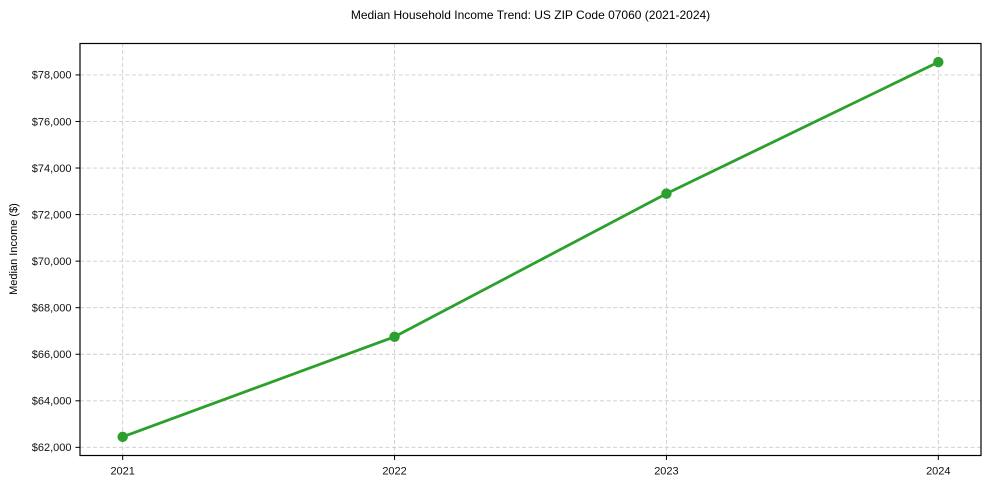 Image resolution: width=989 pixels, height=490 pixels. I want to click on y-tick-label: $74,000, so click(52, 169).